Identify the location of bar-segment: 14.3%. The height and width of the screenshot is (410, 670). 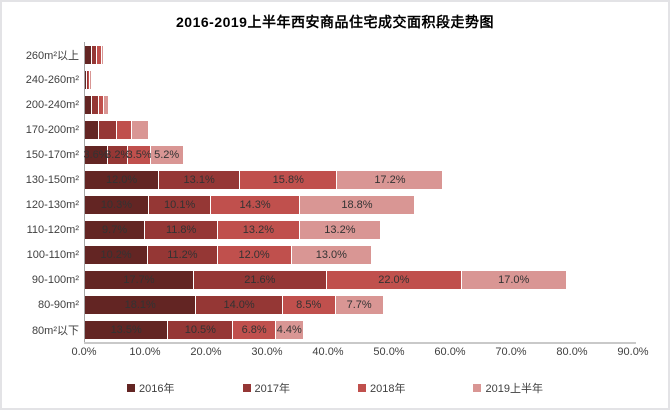
(255, 204).